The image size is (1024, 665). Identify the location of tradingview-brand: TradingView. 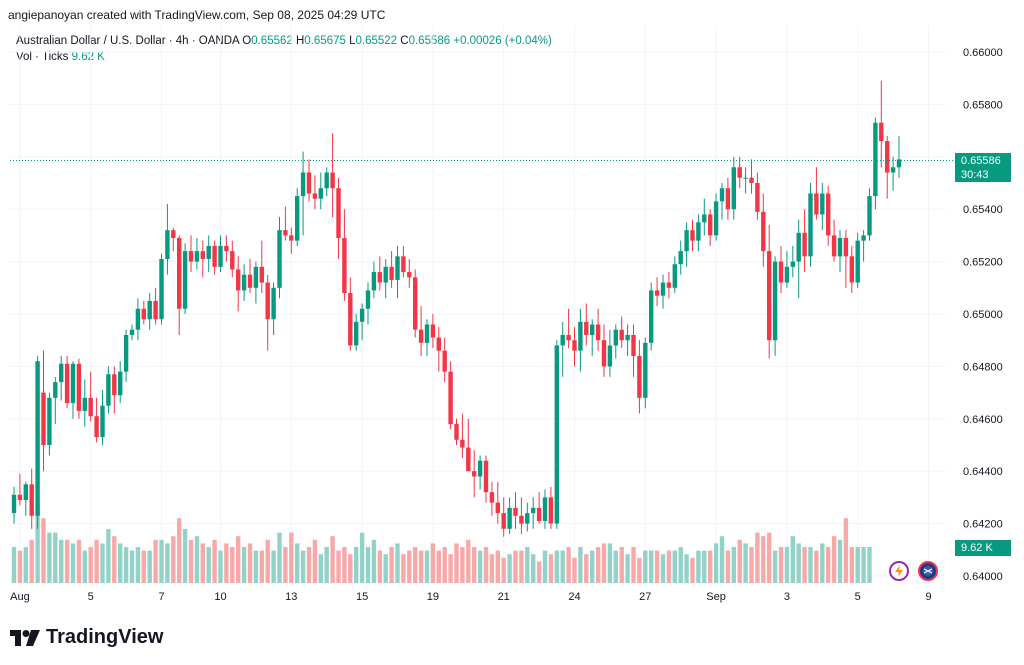
(86, 637).